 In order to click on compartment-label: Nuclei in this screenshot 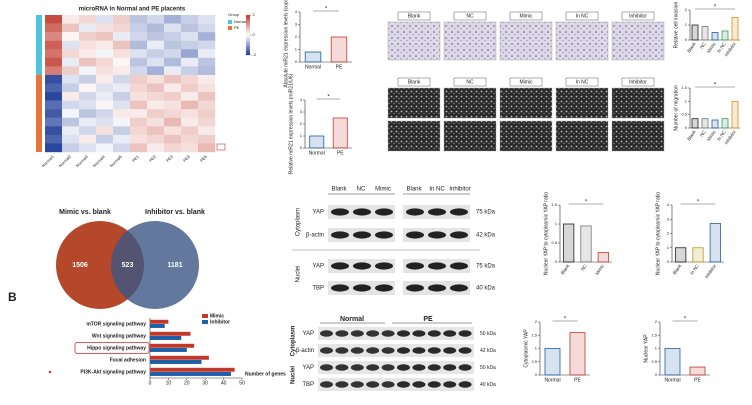, I will do `click(294, 375)`.